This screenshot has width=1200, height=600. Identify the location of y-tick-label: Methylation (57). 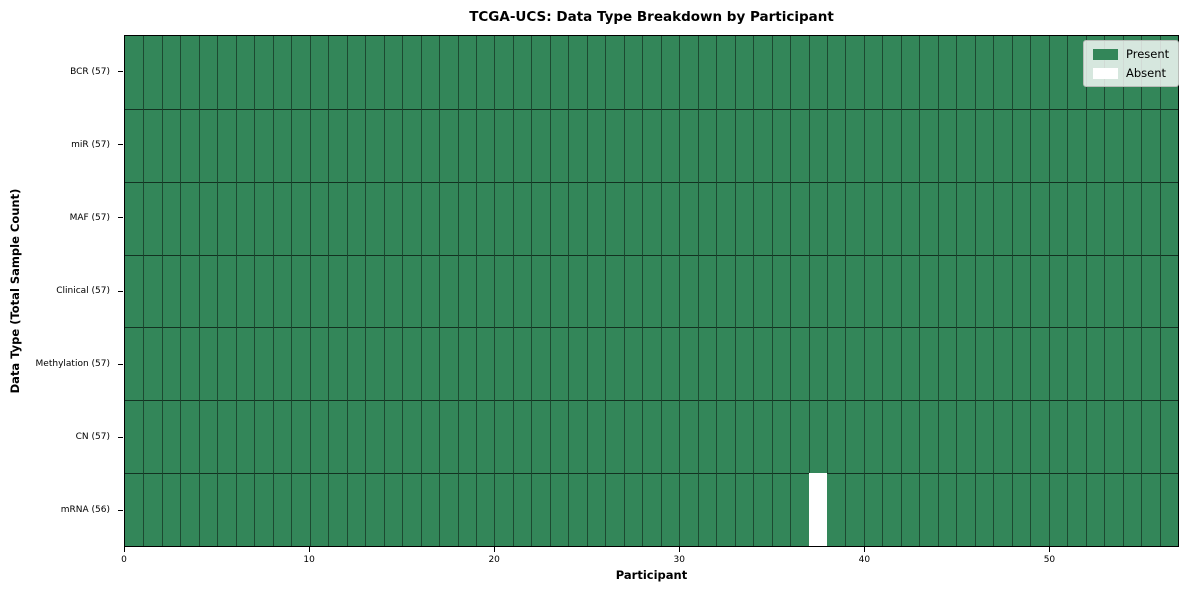
(72, 364).